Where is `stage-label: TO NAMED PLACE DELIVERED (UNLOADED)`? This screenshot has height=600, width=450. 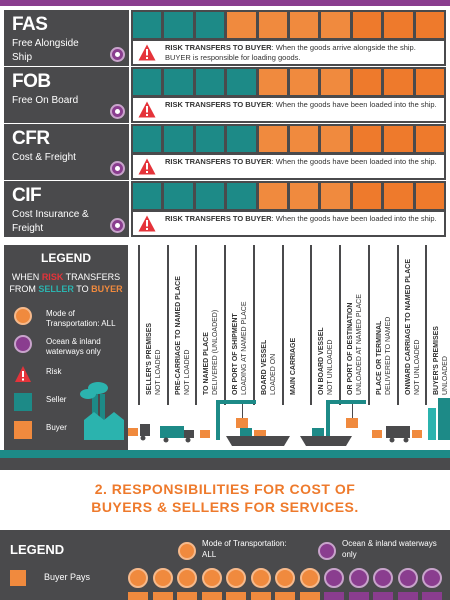 stage-label: TO NAMED PLACE DELIVERED (UNLOADED) is located at coordinates (211, 352).